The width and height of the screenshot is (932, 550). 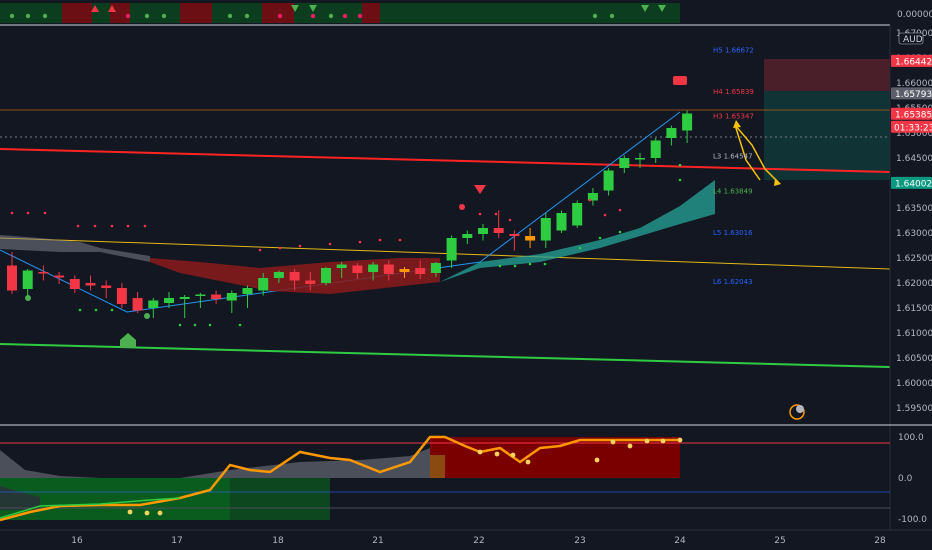 What do you see at coordinates (340, 478) in the screenshot?
I see `oscillator-line` at bounding box center [340, 478].